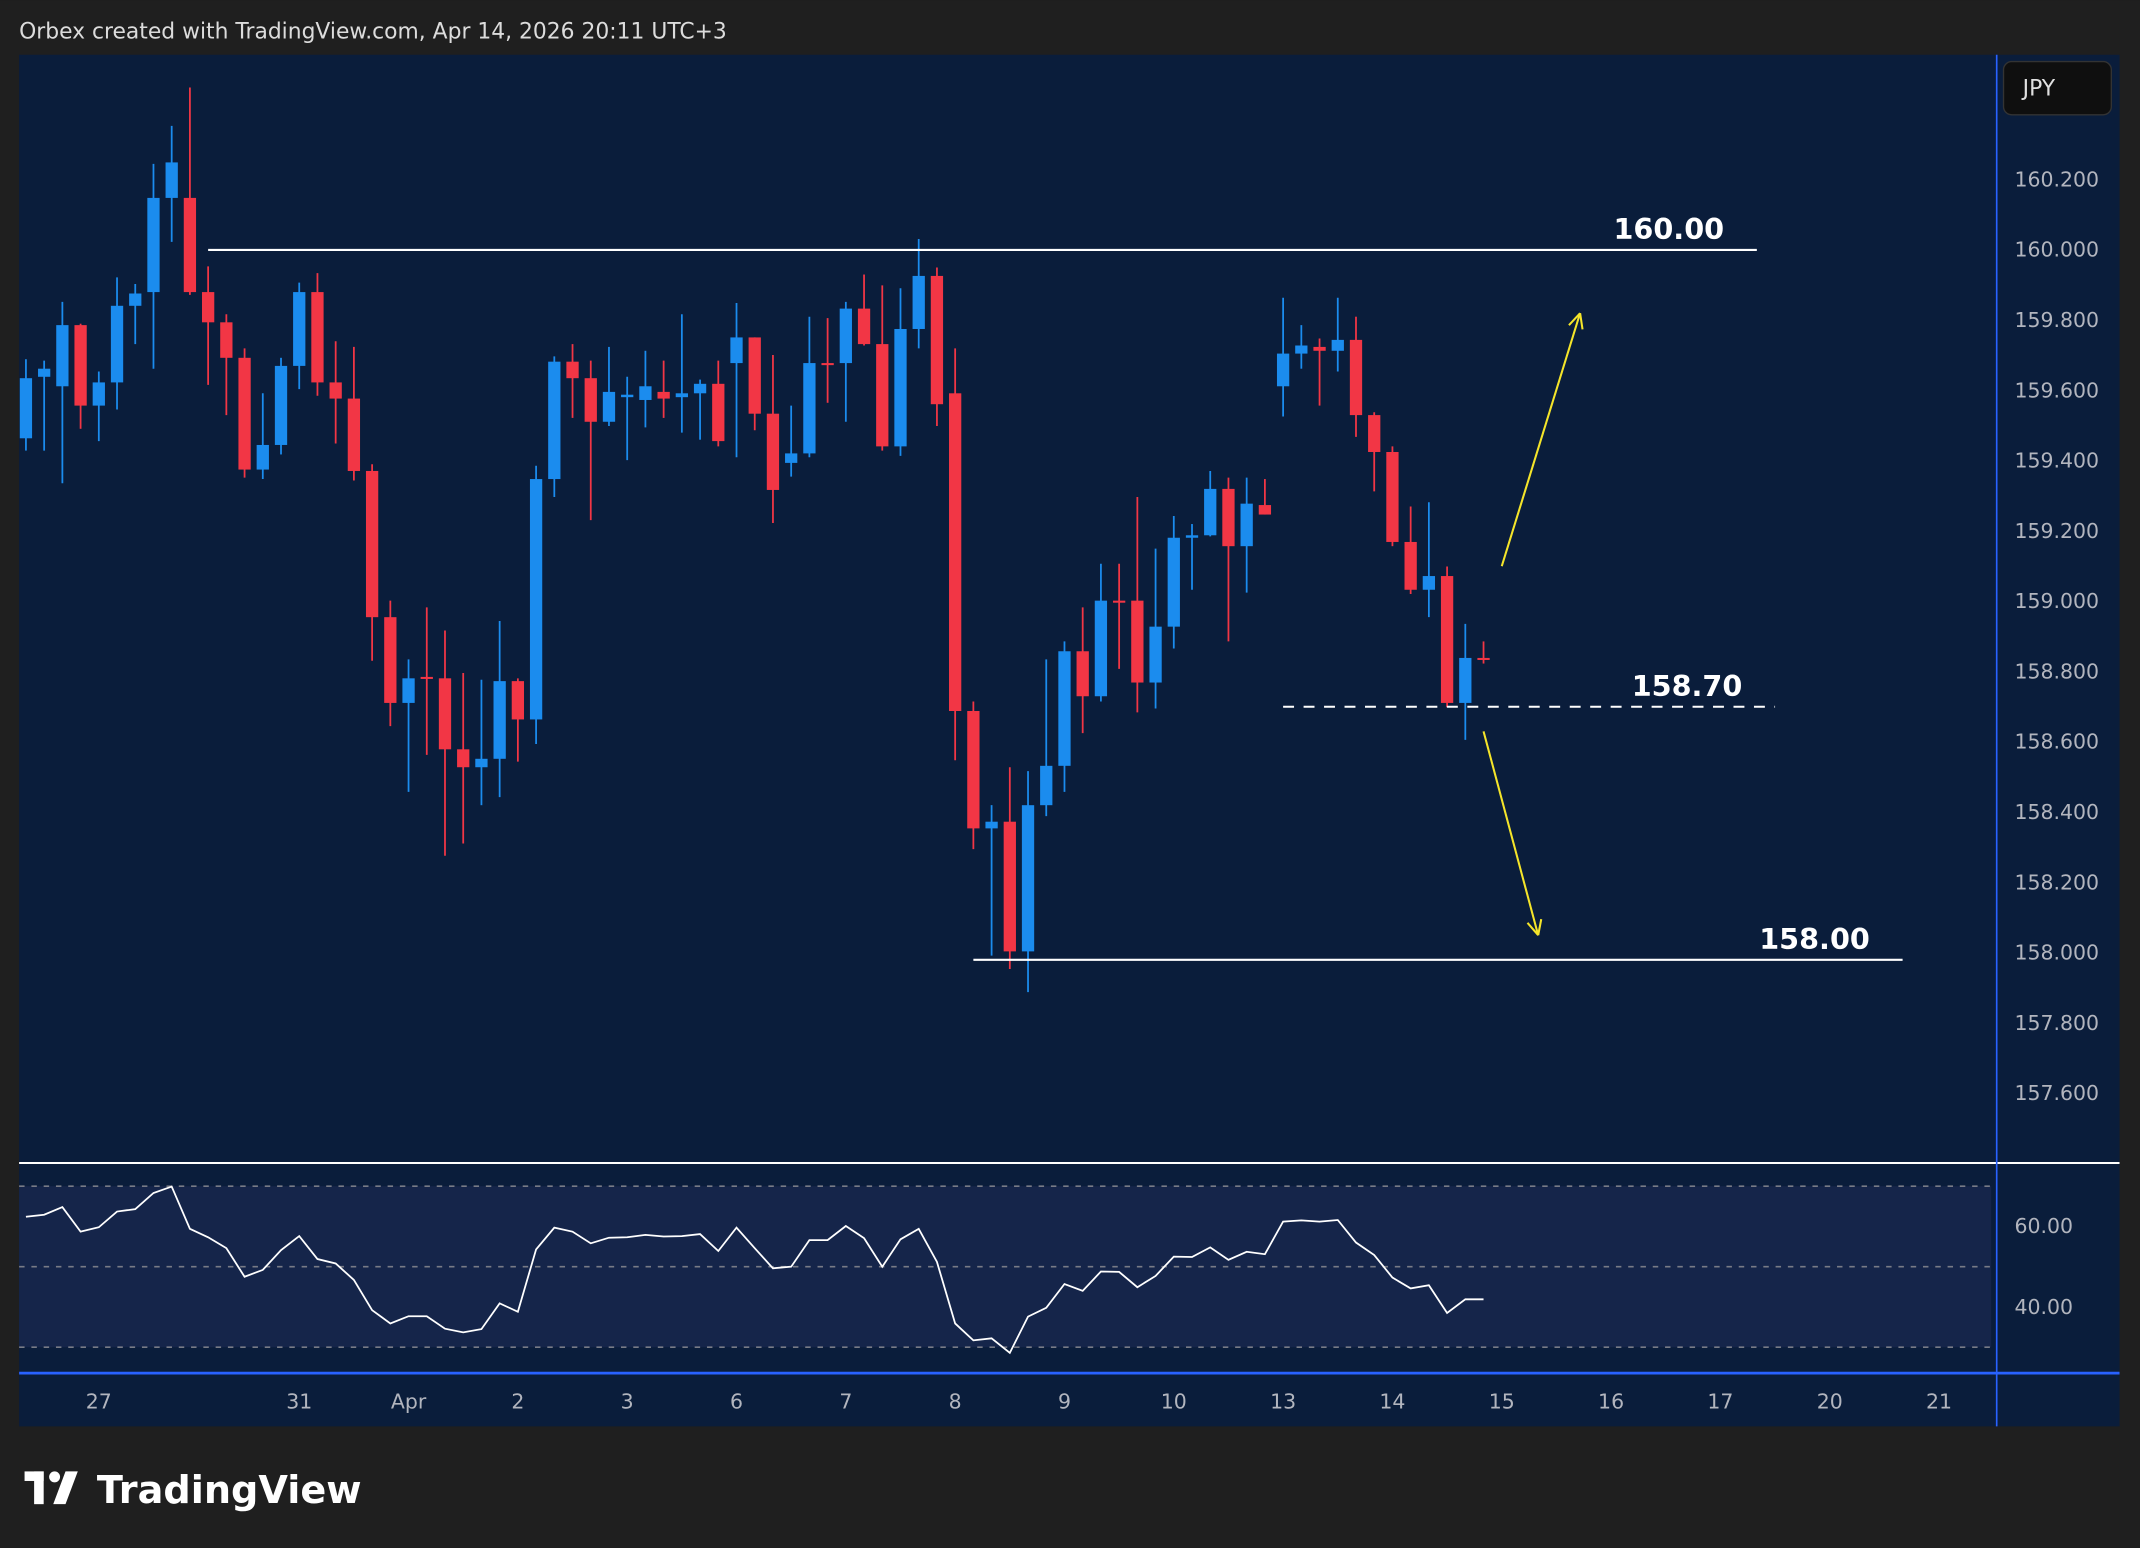 The height and width of the screenshot is (1548, 2140). Describe the element at coordinates (845, 1402) in the screenshot. I see `time-axis-label: 7` at that location.